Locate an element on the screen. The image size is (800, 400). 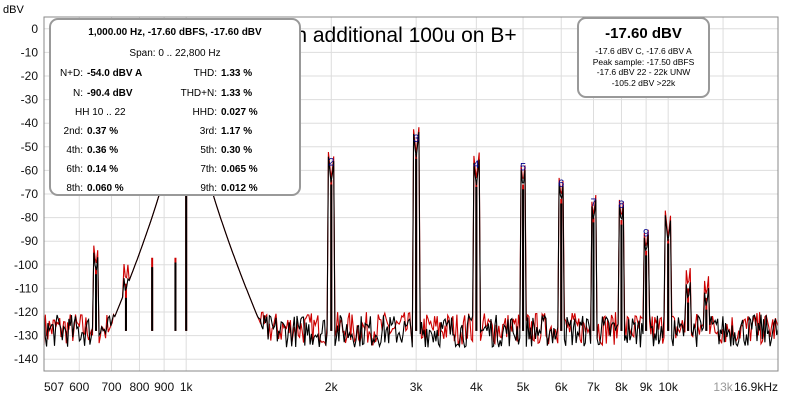
stat-nd: N+D: -54.0 dBV A is located at coordinates (100, 75).